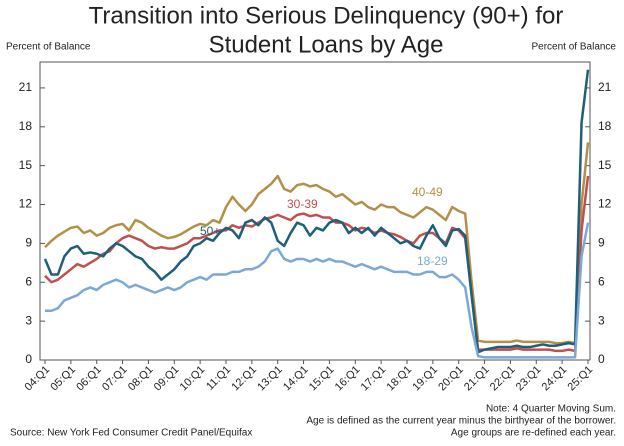  I want to click on x-tick-label: 20:Q1, so click(451, 379).